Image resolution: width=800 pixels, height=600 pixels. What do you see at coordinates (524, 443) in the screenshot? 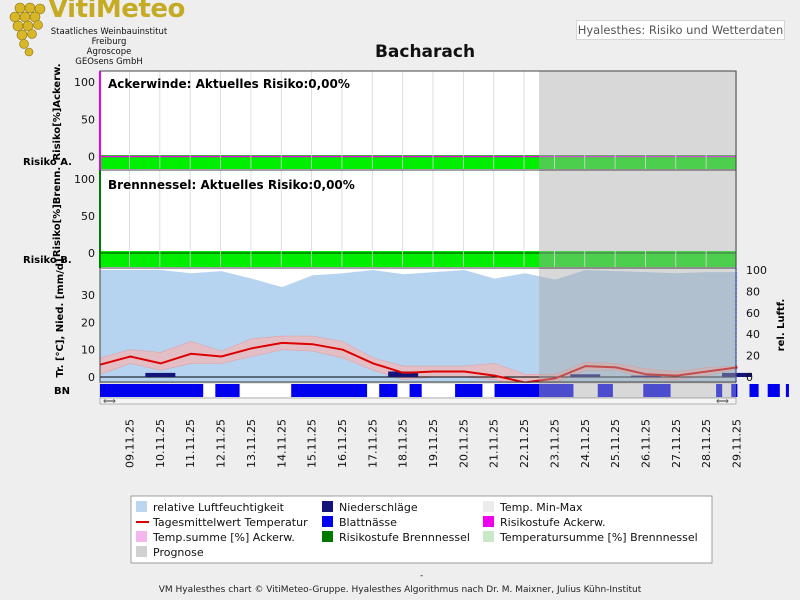
I see `xtick-label: 22.11.25` at bounding box center [524, 443].